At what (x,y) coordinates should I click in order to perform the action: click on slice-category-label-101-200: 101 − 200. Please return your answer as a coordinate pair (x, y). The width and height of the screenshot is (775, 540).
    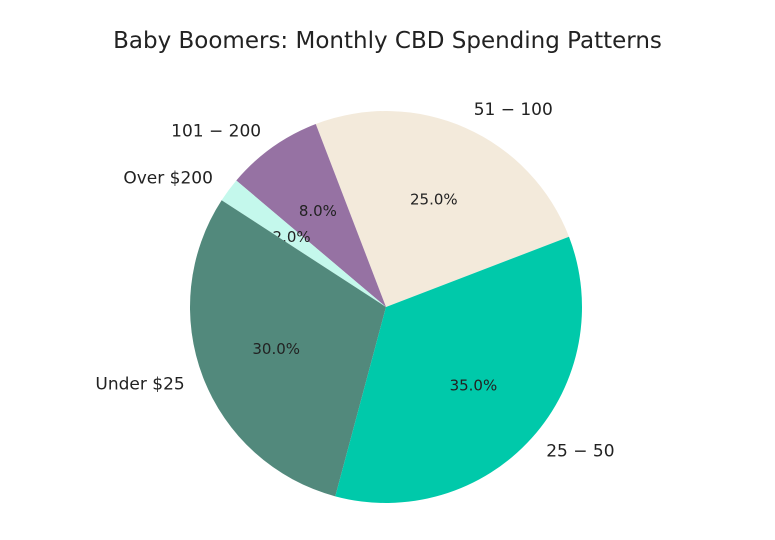
    Looking at the image, I should click on (216, 131).